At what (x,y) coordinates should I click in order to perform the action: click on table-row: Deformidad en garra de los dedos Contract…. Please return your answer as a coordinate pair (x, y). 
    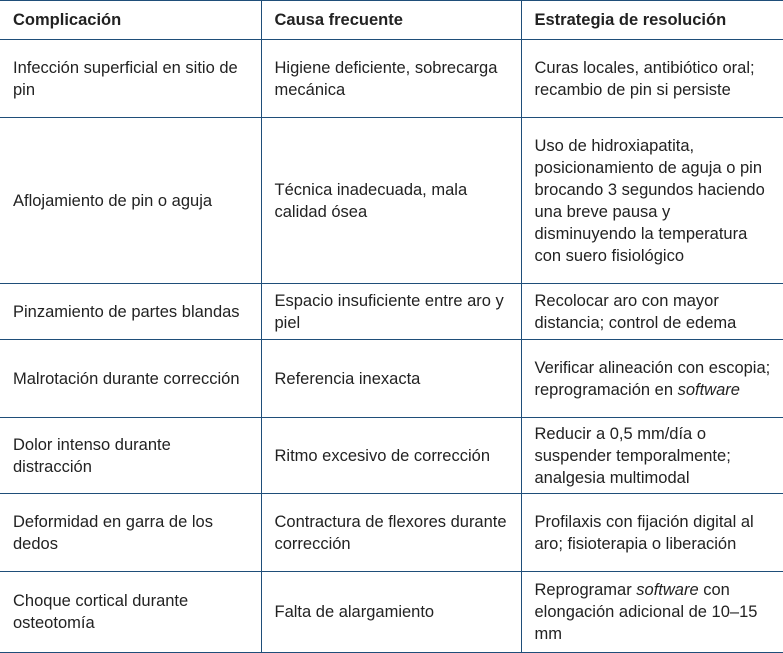
    Looking at the image, I should click on (391, 532).